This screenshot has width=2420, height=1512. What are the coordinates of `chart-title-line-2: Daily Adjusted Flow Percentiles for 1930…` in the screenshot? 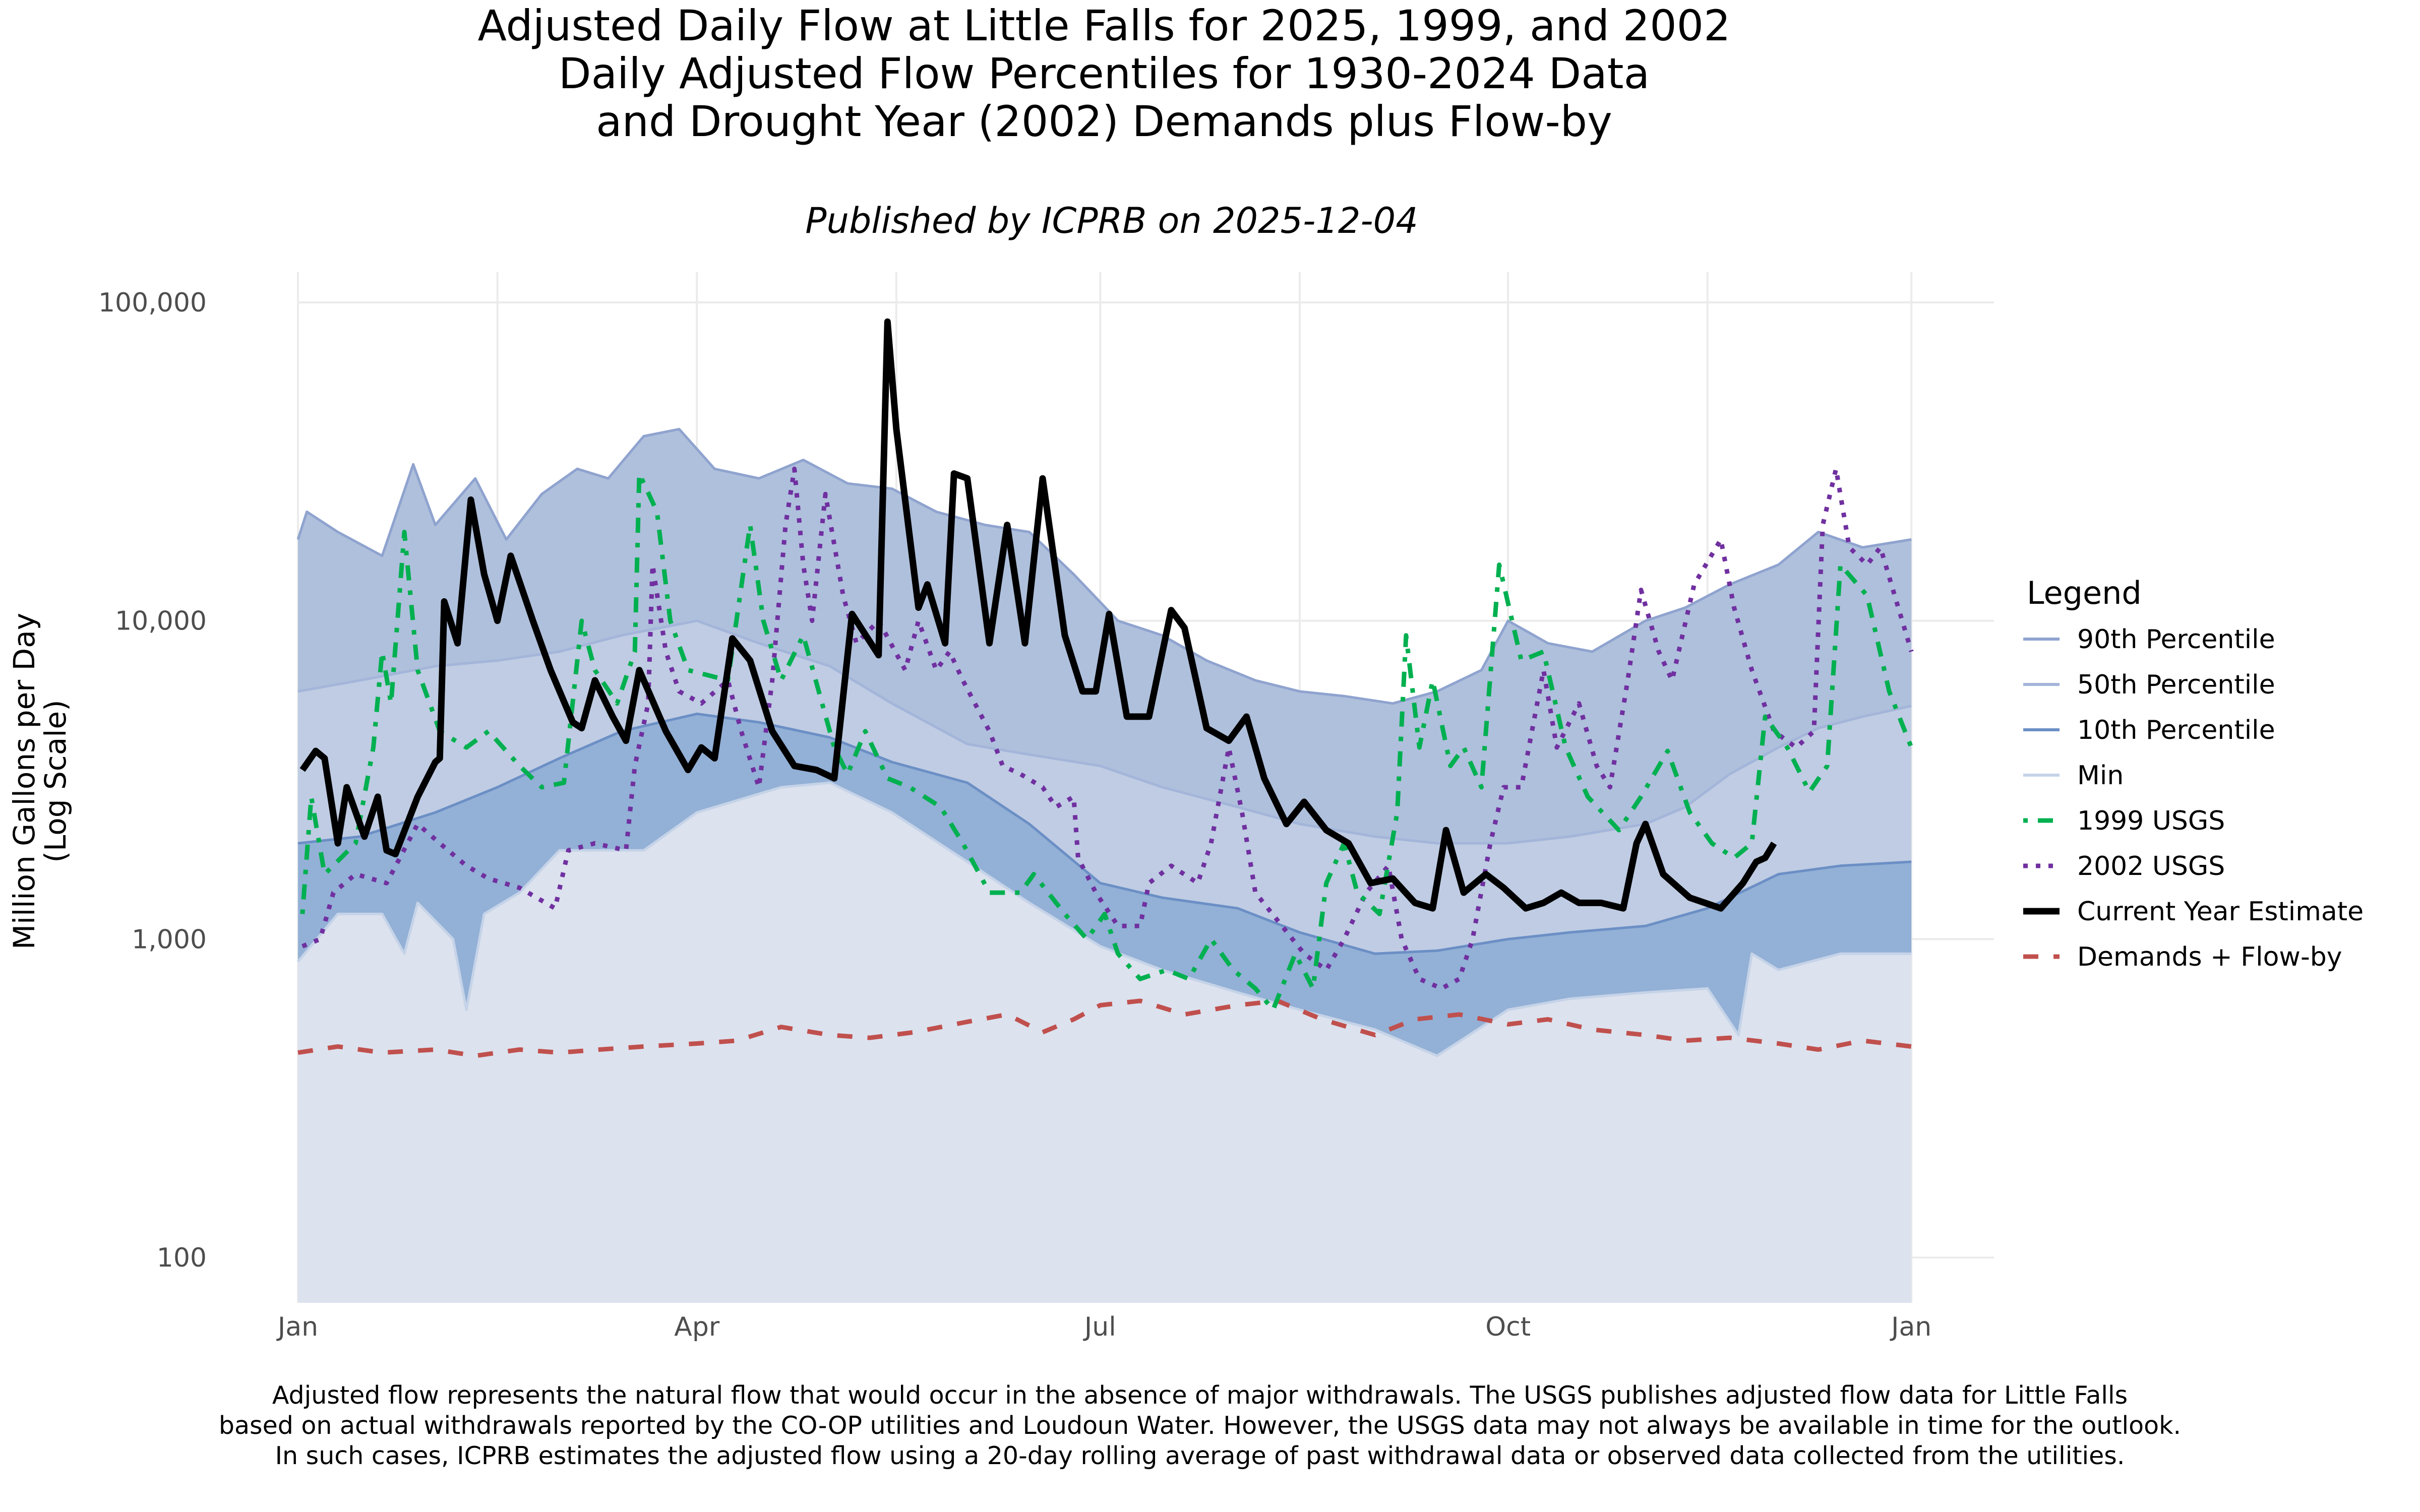 It's located at (1104, 73).